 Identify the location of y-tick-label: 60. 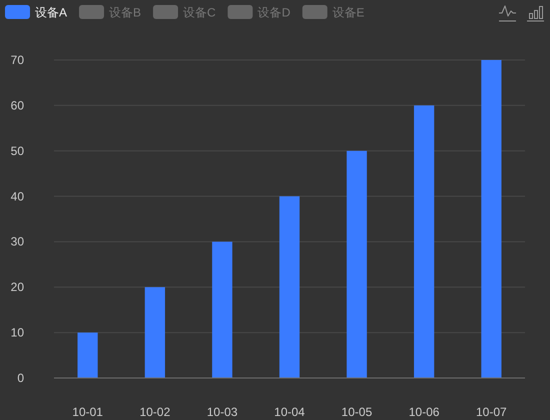
(17, 105).